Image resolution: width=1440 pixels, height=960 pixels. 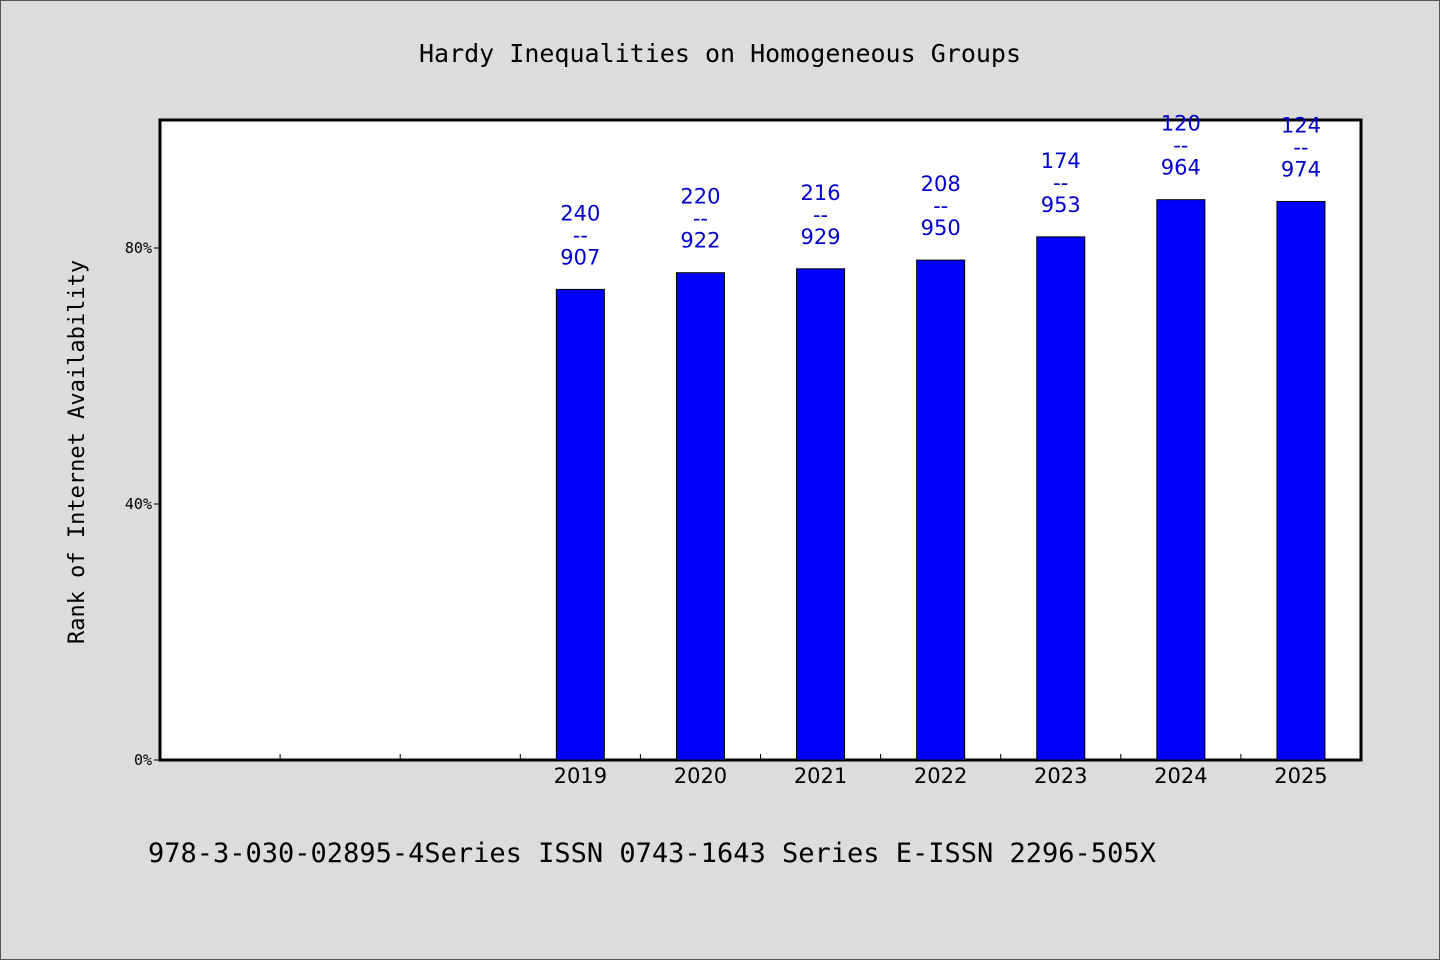 What do you see at coordinates (77, 452) in the screenshot?
I see `y-axis-label: Rank of Internet Availability` at bounding box center [77, 452].